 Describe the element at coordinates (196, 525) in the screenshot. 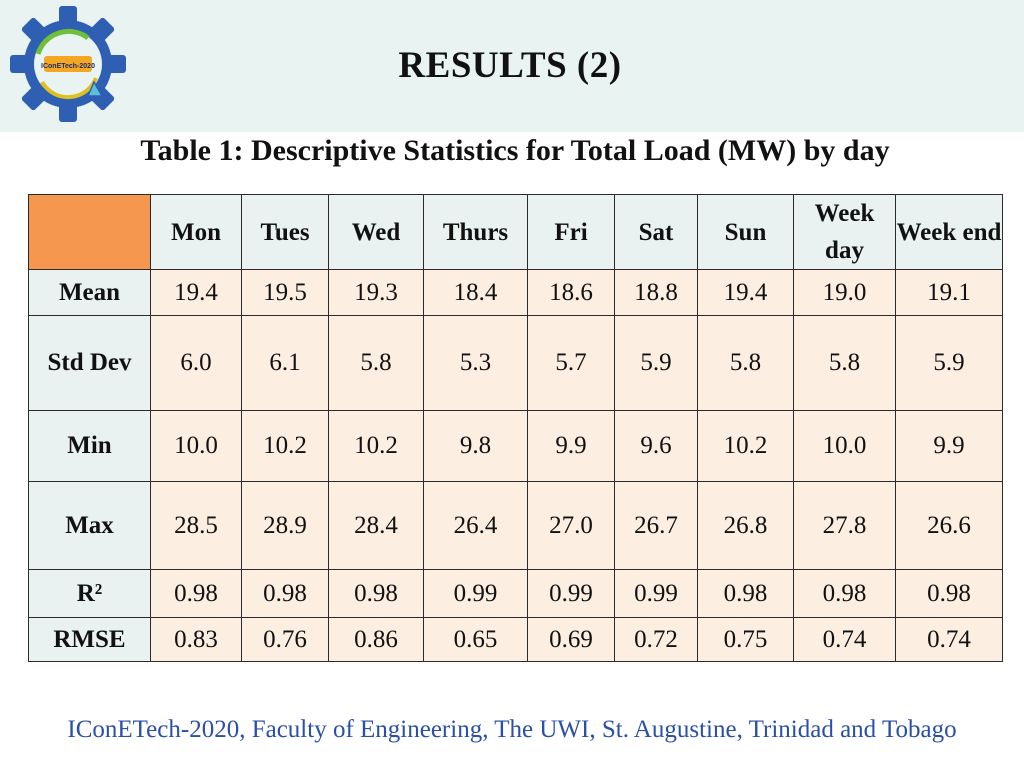

I see `table-cell: 28.5` at that location.